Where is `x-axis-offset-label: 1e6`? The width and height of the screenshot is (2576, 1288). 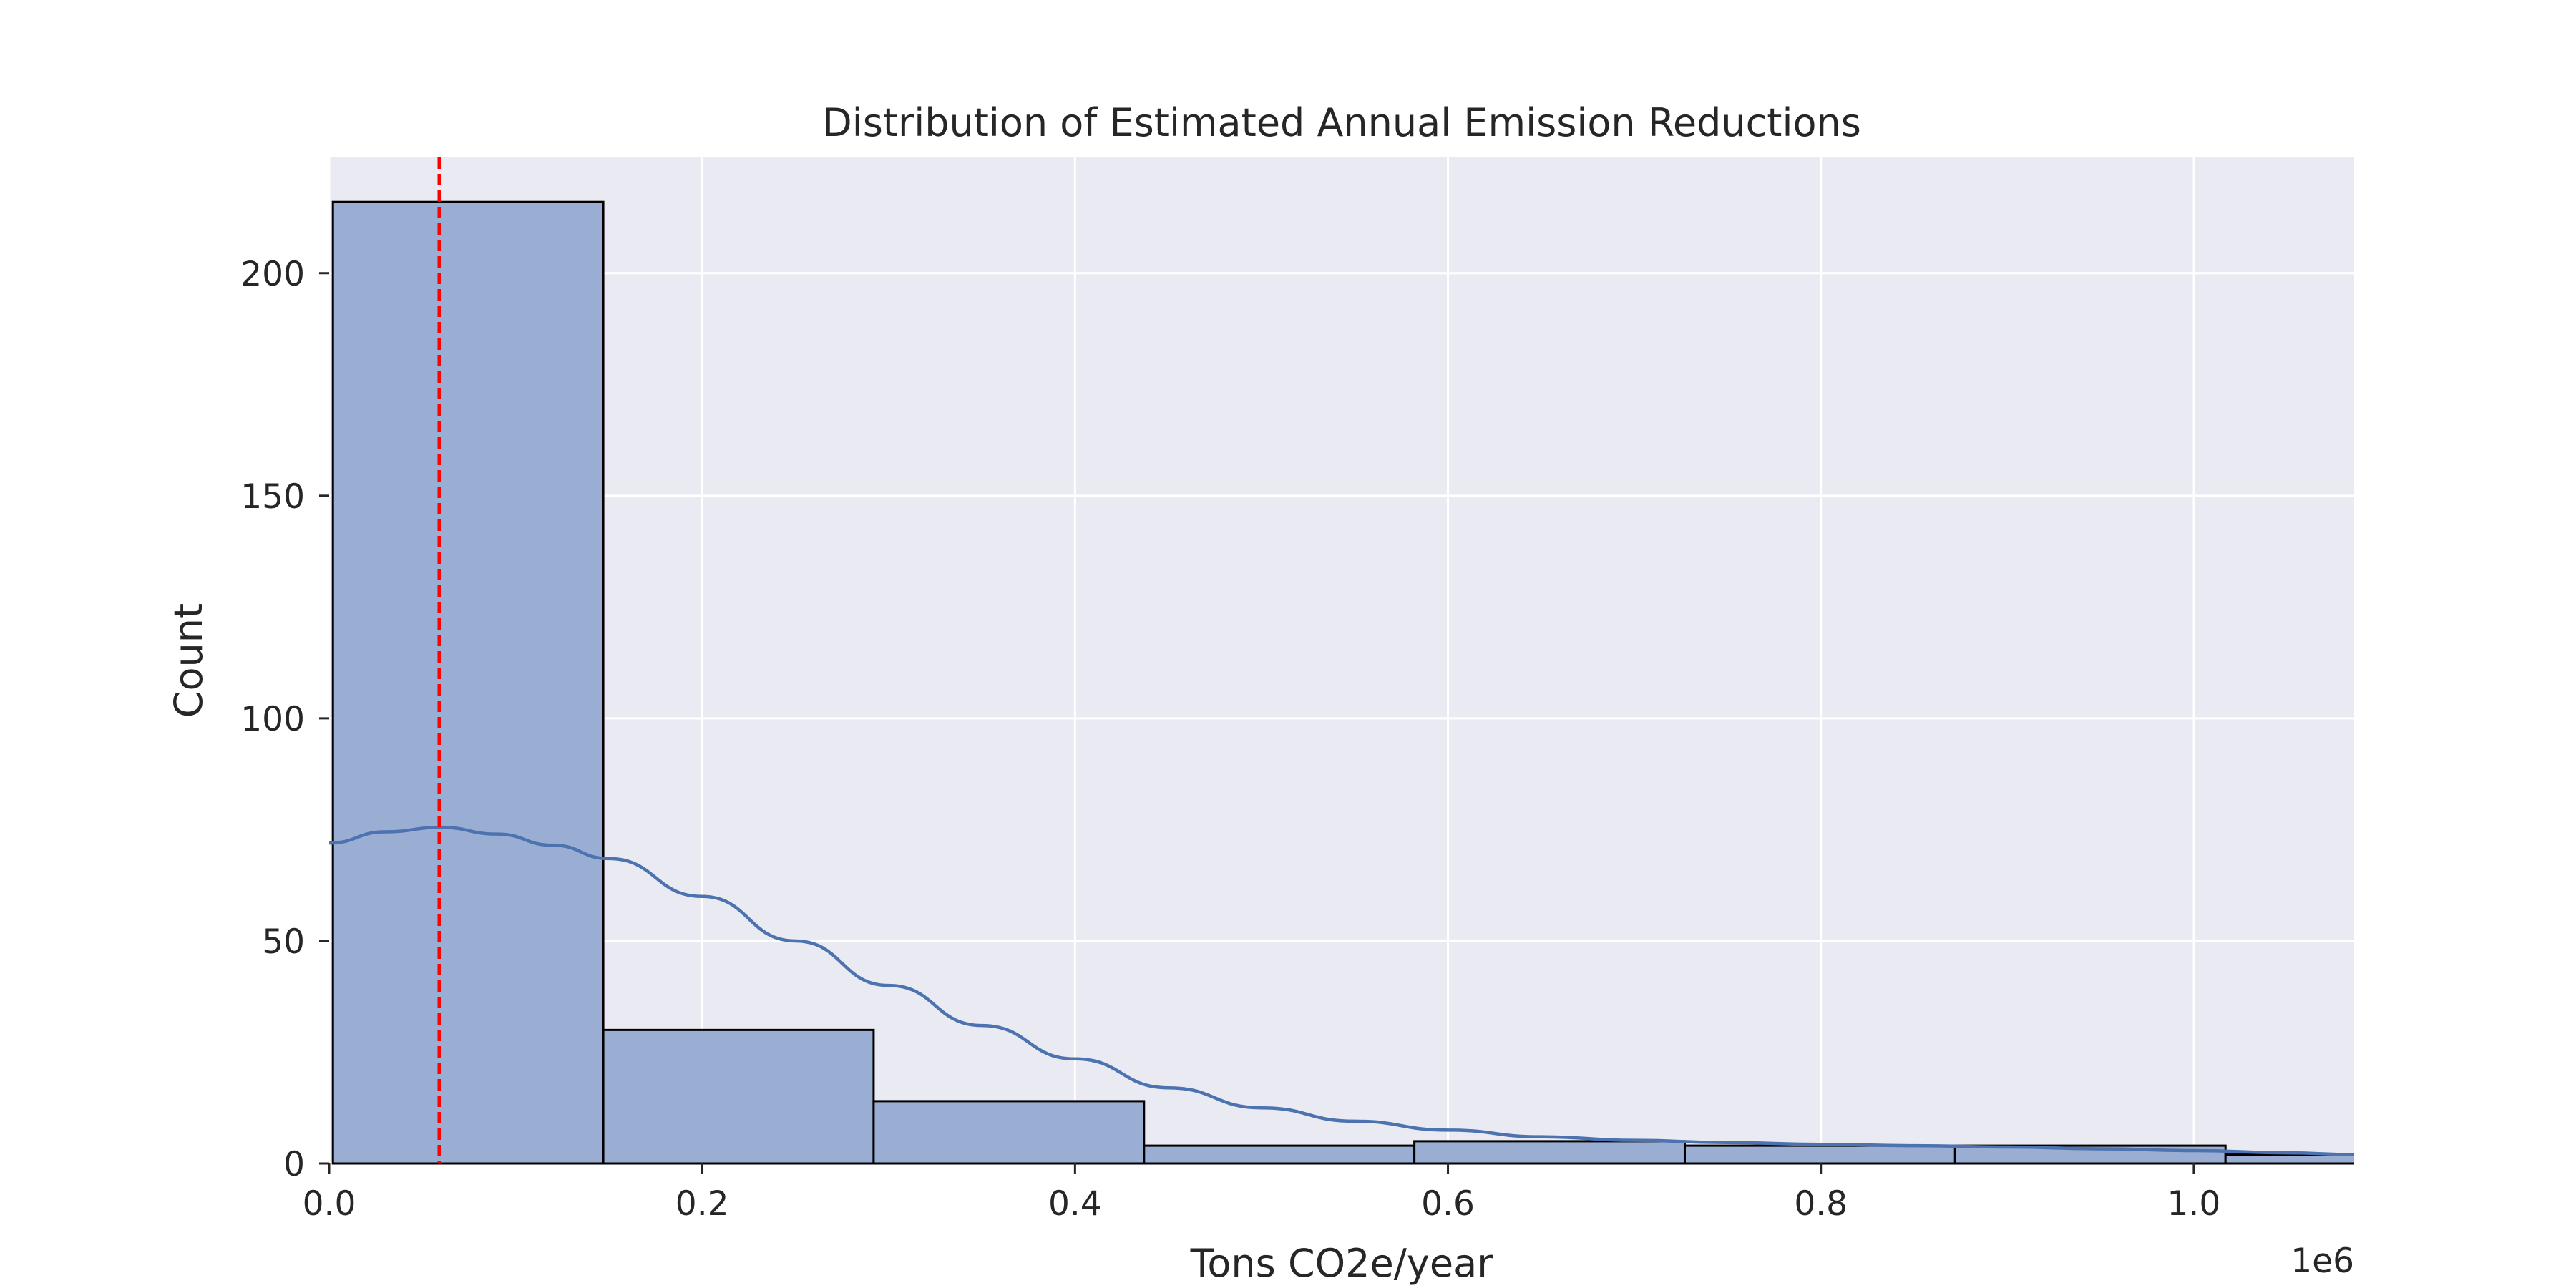
x-axis-offset-label: 1e6 is located at coordinates (2322, 1261).